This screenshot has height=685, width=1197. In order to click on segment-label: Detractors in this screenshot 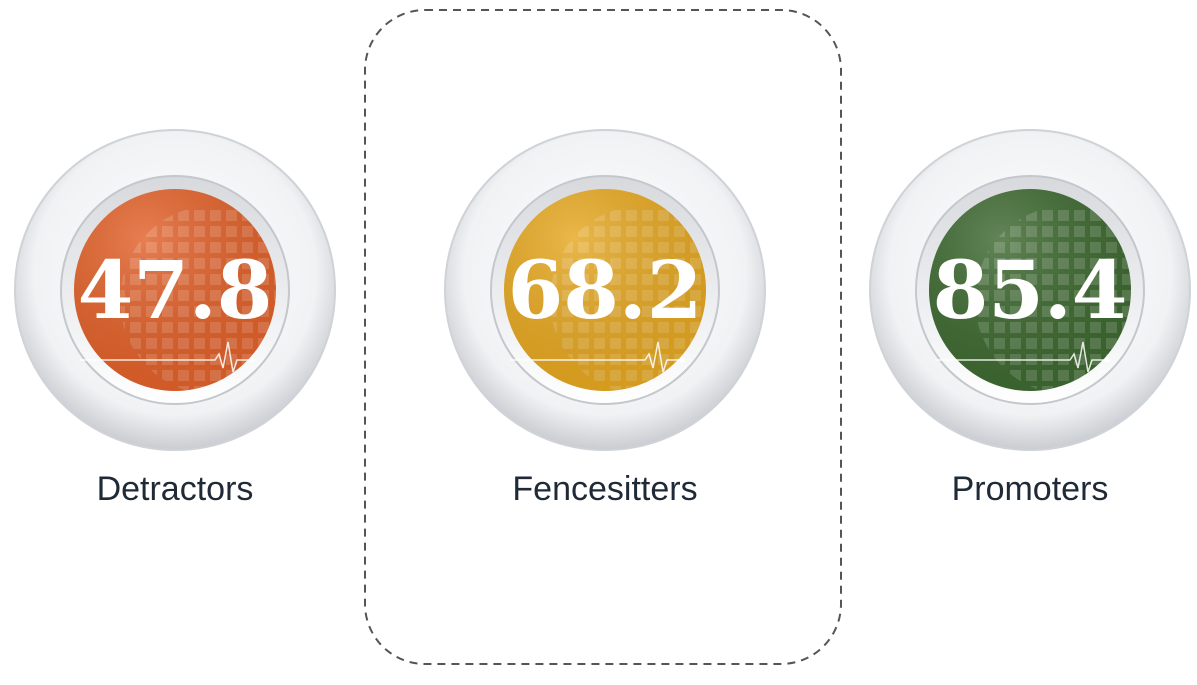, I will do `click(175, 489)`.